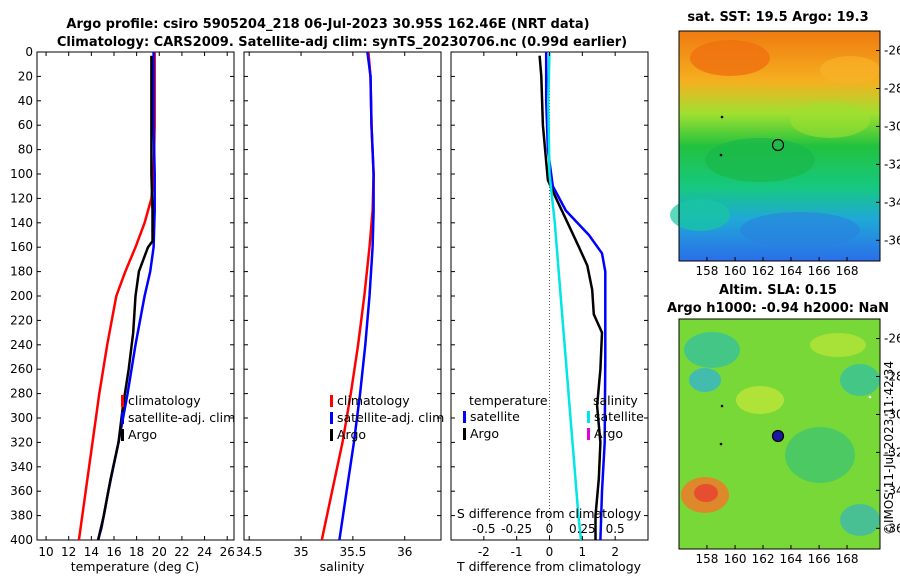 This screenshot has width=900, height=580. I want to click on depth-tick-label: 260, so click(21, 369).